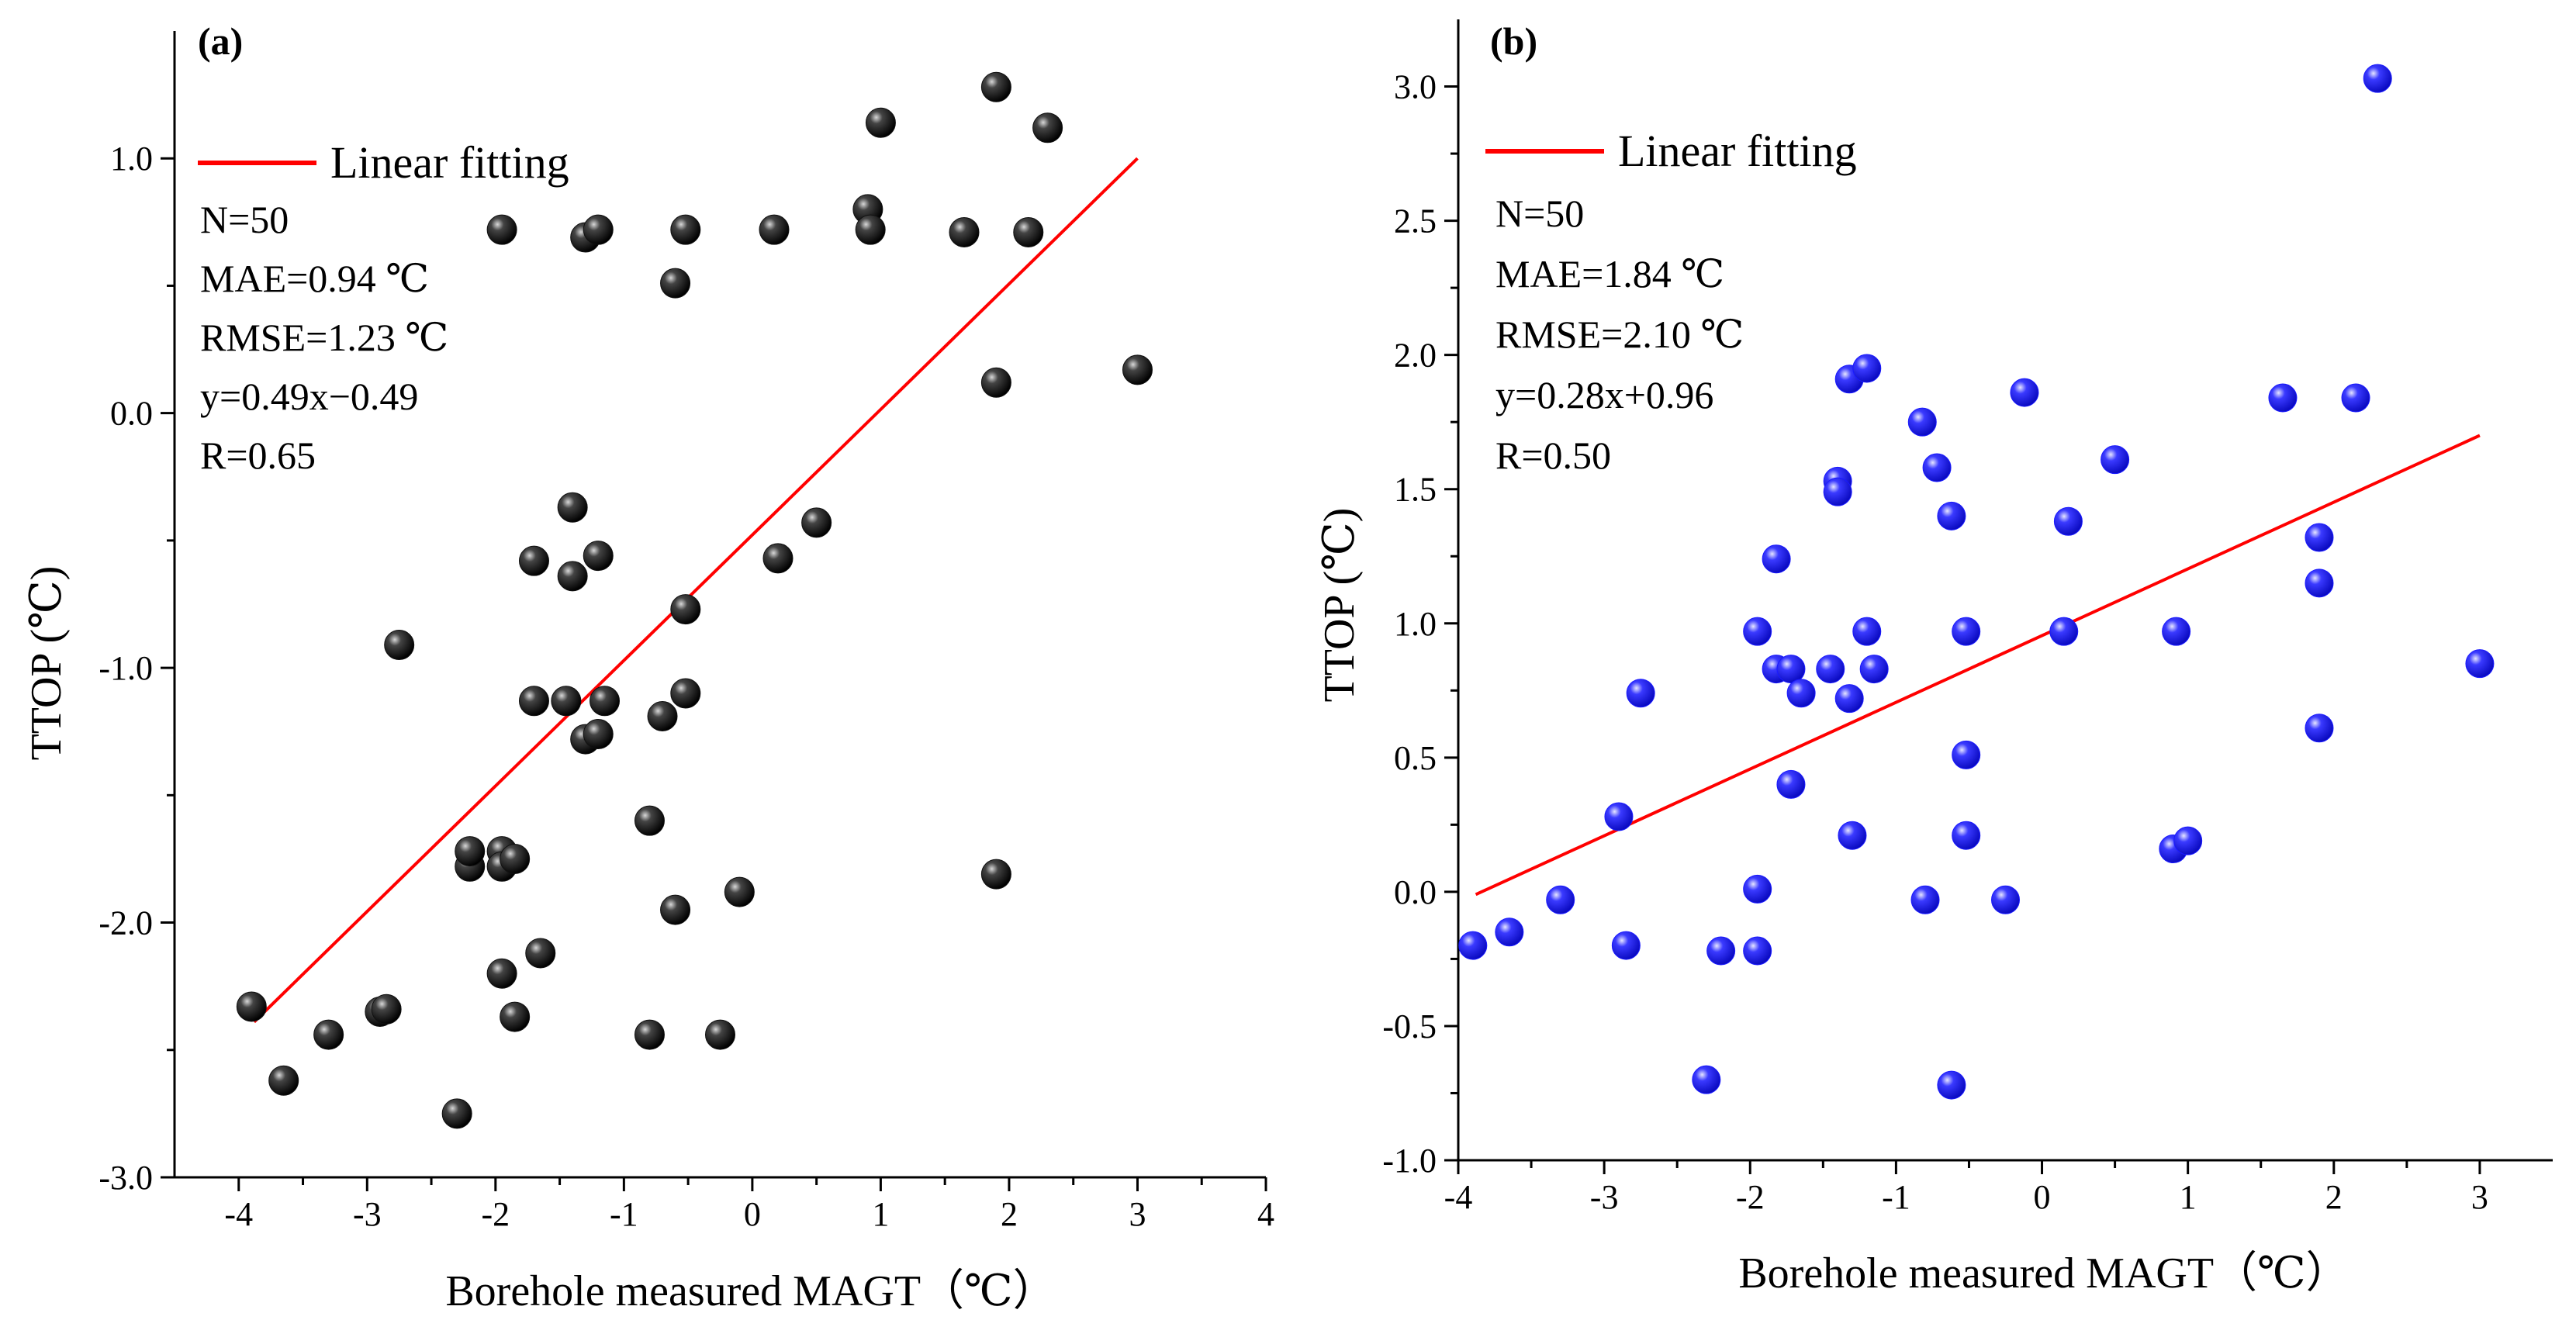 This screenshot has width=2576, height=1327. What do you see at coordinates (258, 455) in the screenshot?
I see `stat-r-a: R=0.65` at bounding box center [258, 455].